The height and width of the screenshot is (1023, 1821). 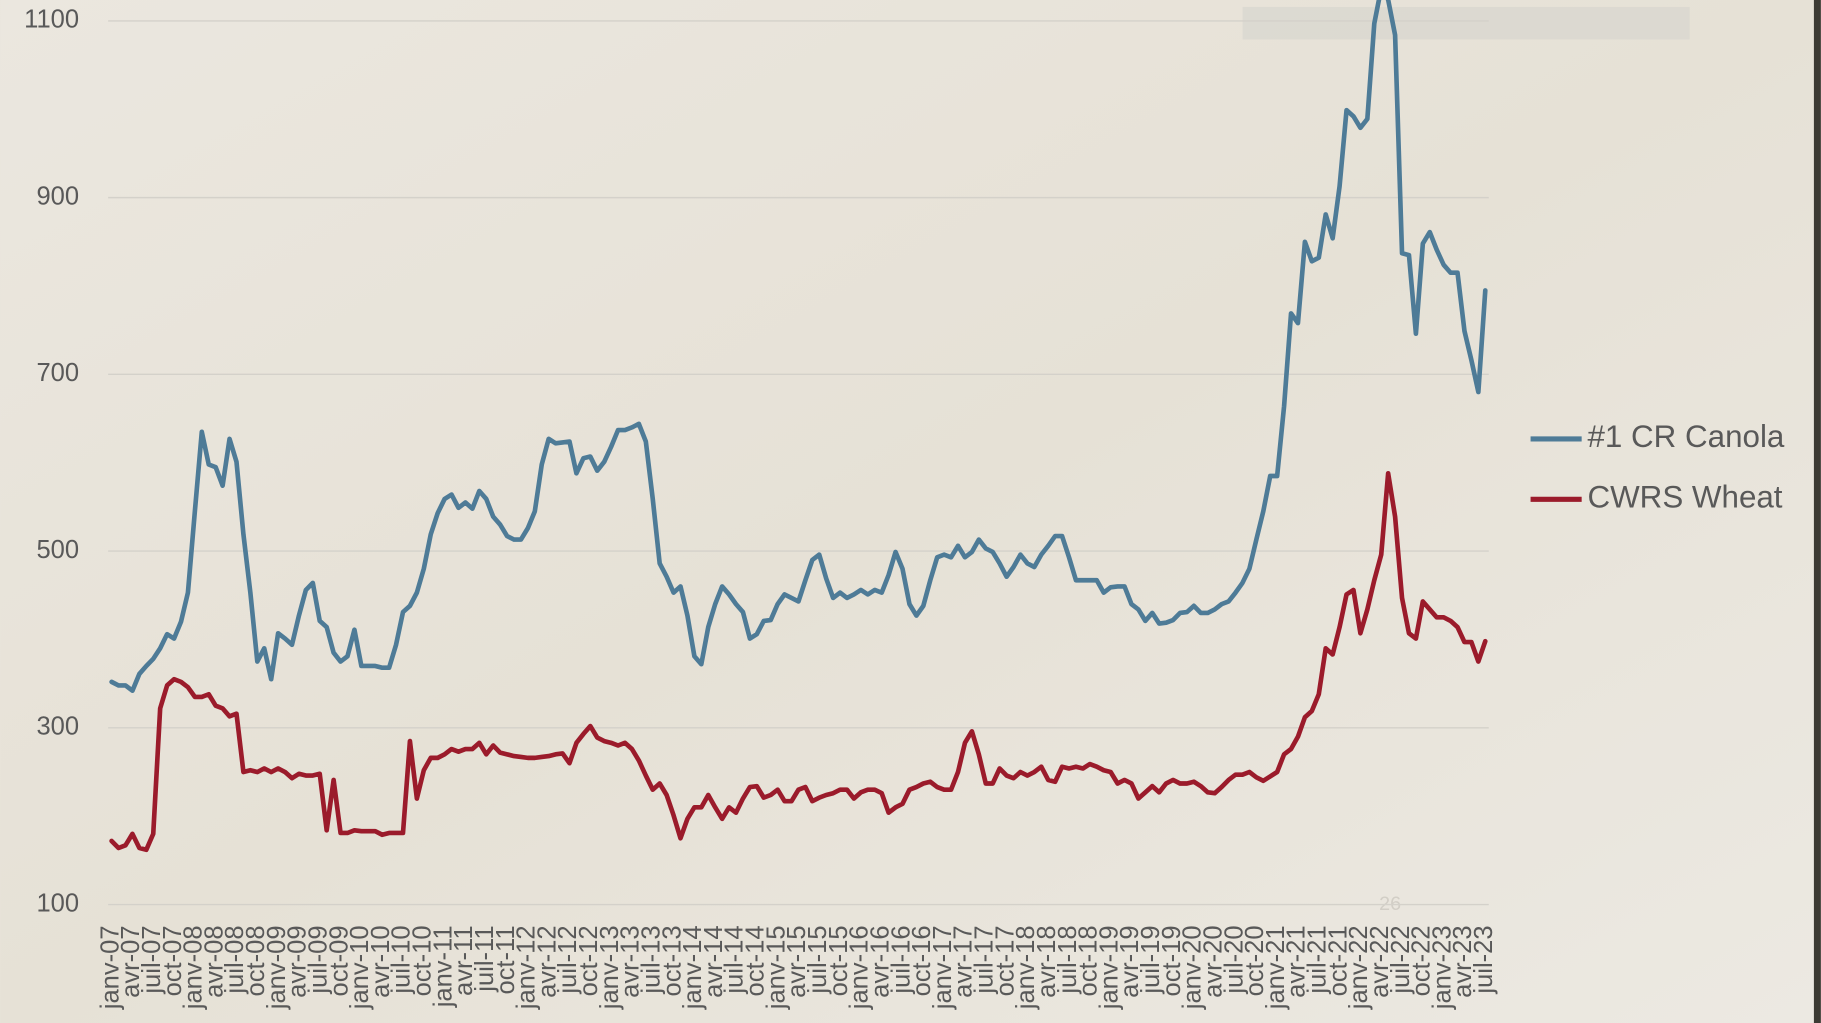 I want to click on x-tick-label: juil-15, so click(x=818, y=959).